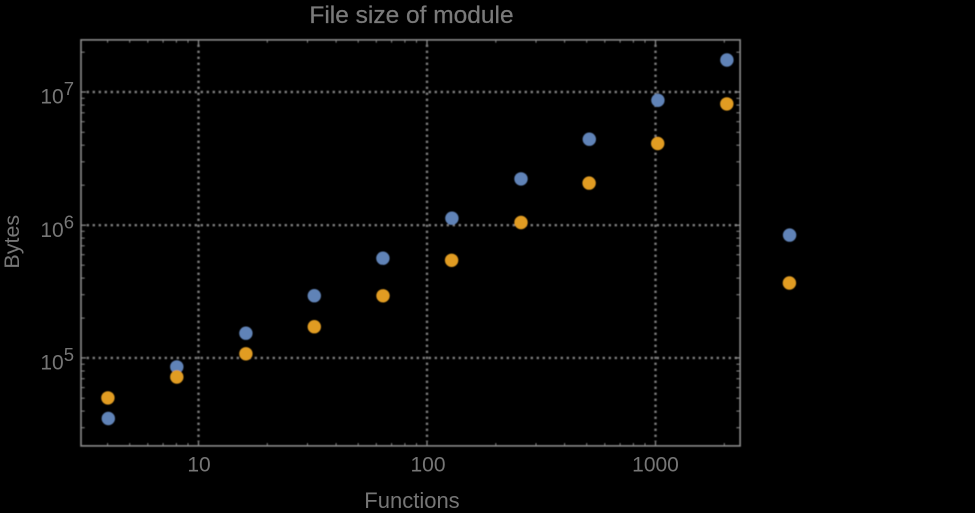 This screenshot has width=975, height=513. Describe the element at coordinates (427, 465) in the screenshot. I see `svg-text: 100` at that location.